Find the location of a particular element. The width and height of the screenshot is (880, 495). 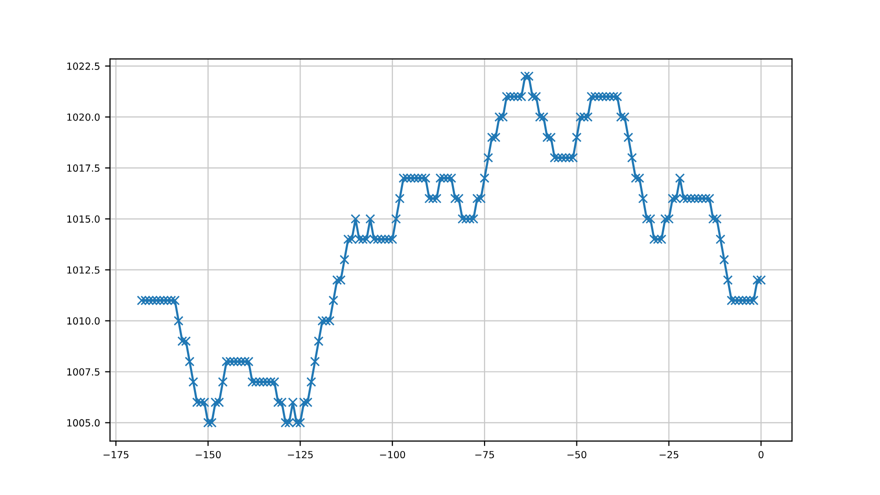

x-tick-label: −175 is located at coordinates (116, 454).